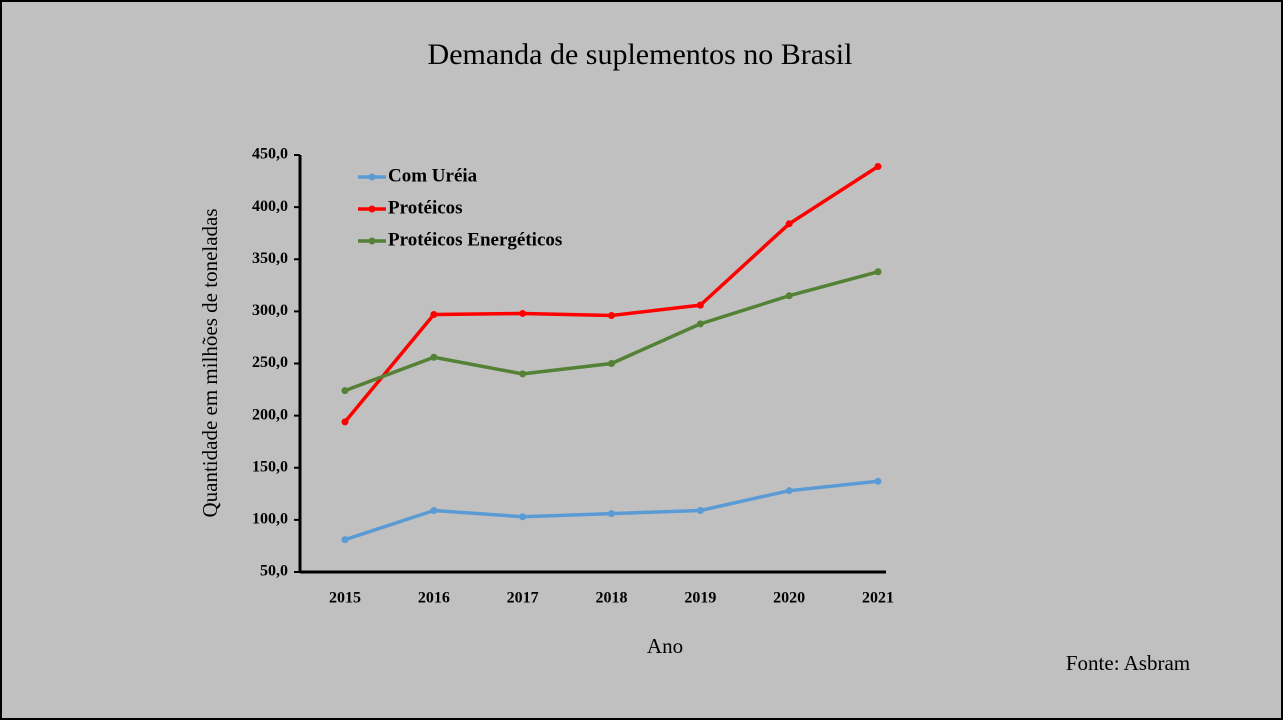  What do you see at coordinates (475, 239) in the screenshot?
I see `legend-label: Protéicos Energéticos` at bounding box center [475, 239].